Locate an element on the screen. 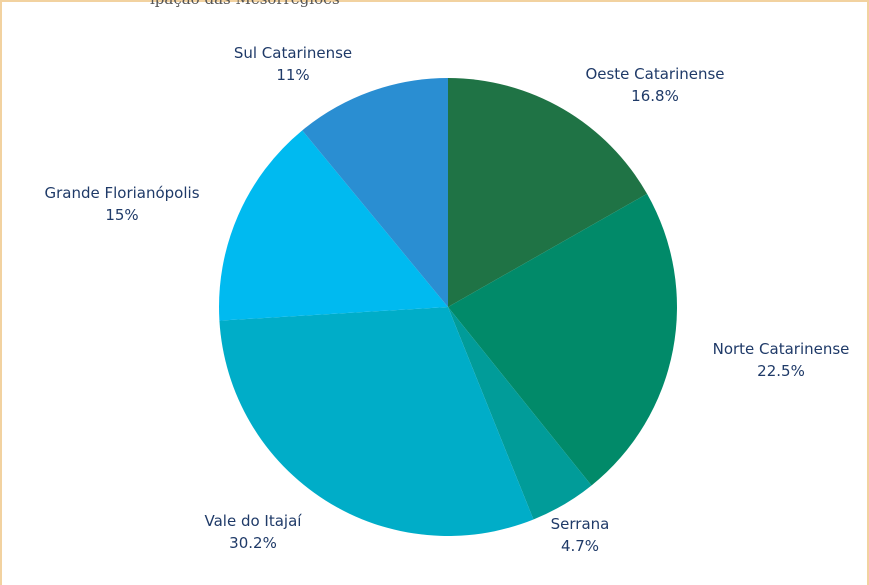 This screenshot has width=869, height=585. slice-value-oeste-catarinense: 16.8% is located at coordinates (655, 96).